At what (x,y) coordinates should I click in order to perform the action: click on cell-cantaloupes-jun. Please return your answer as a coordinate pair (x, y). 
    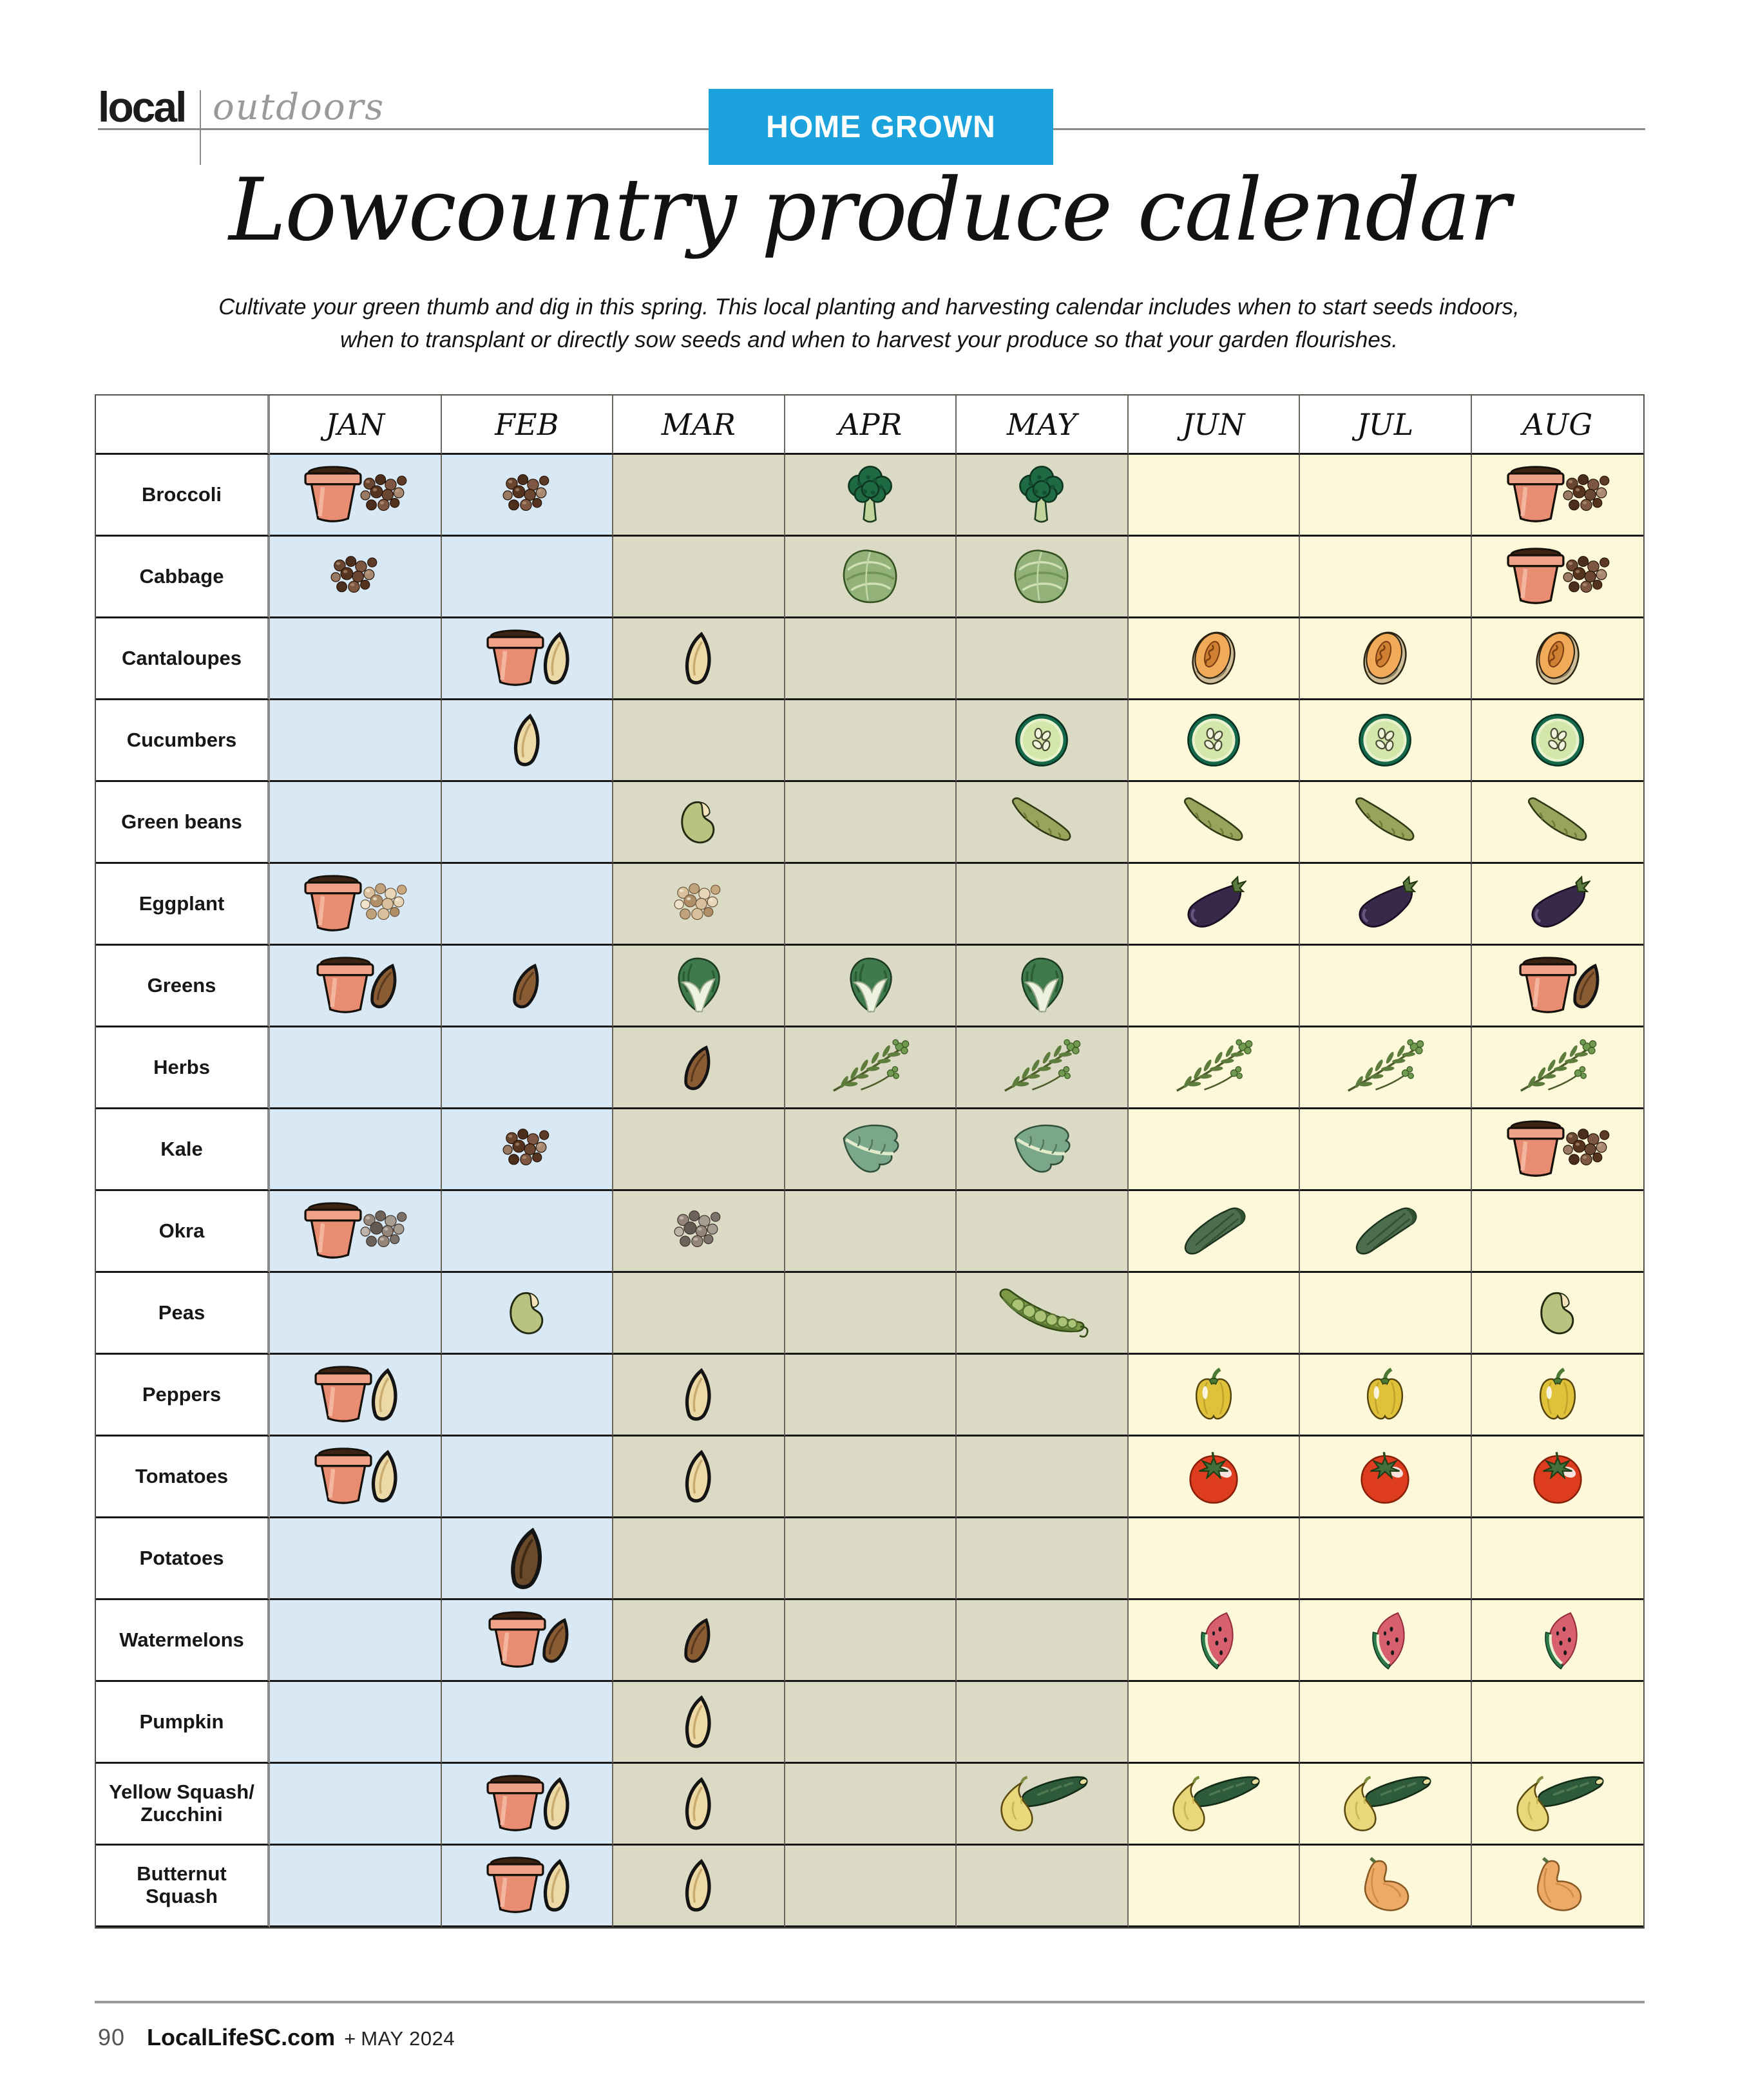
    Looking at the image, I should click on (1214, 659).